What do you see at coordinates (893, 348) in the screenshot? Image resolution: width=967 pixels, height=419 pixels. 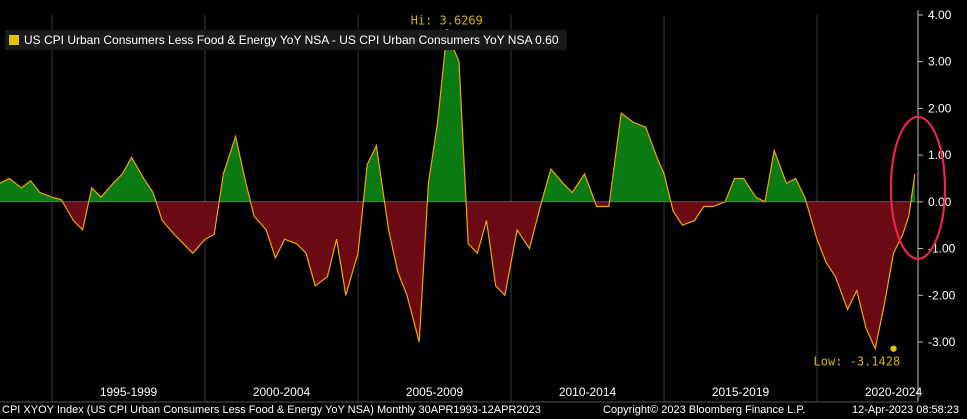 I see `low-marker` at bounding box center [893, 348].